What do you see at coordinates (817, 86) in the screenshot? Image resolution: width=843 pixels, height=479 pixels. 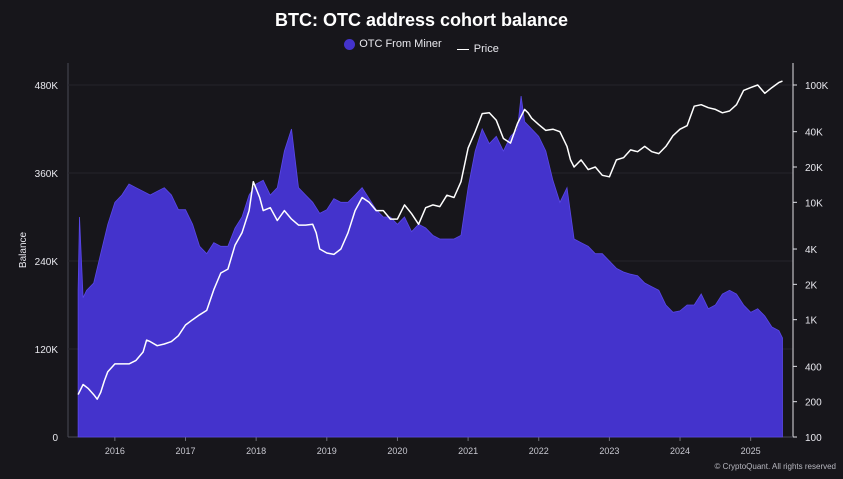 I see `y2-tick-label: 100K` at bounding box center [817, 86].